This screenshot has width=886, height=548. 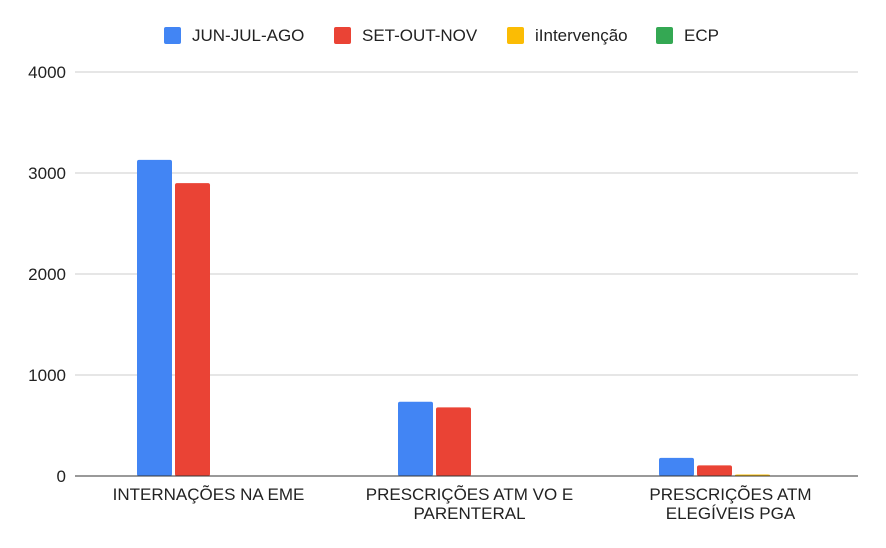 I want to click on legend-item: iIntervenção, so click(x=567, y=35).